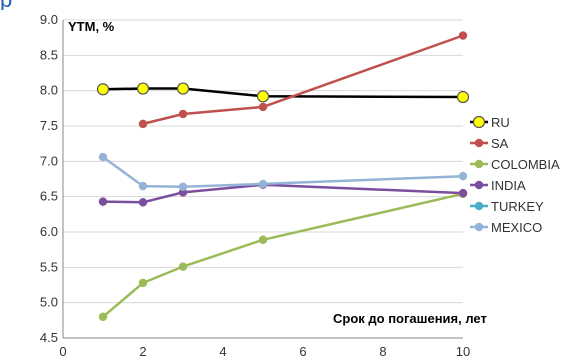  I want to click on series-line-sa, so click(303, 80).